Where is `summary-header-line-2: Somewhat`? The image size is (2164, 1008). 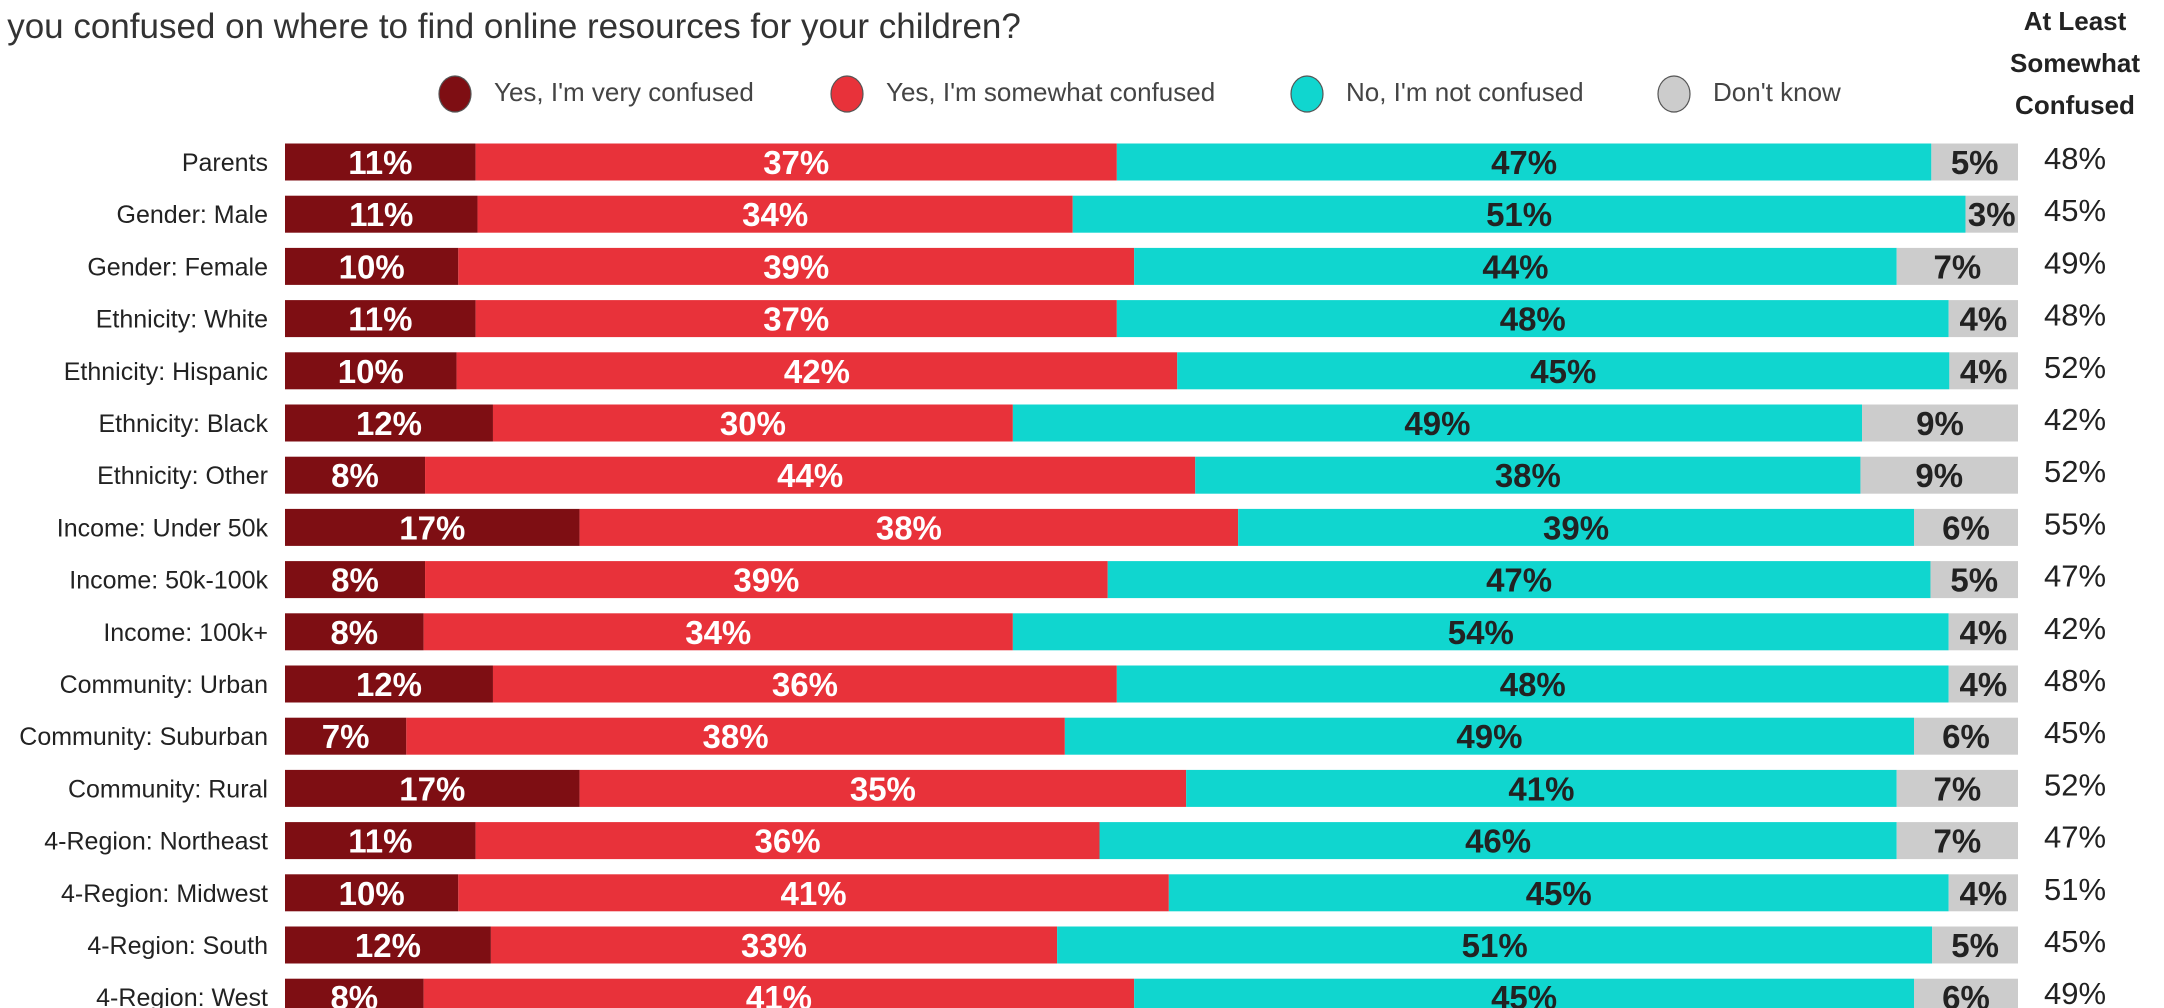
summary-header-line-2: Somewhat is located at coordinates (2075, 63).